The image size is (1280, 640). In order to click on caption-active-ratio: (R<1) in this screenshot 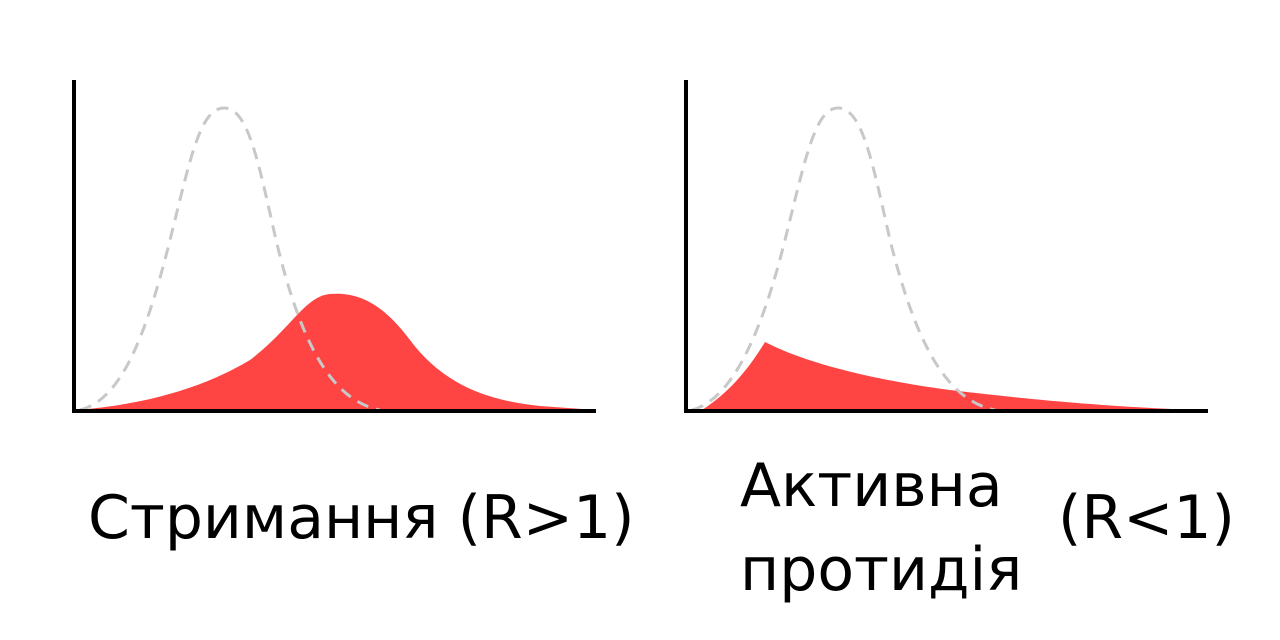, I will do `click(1146, 518)`.